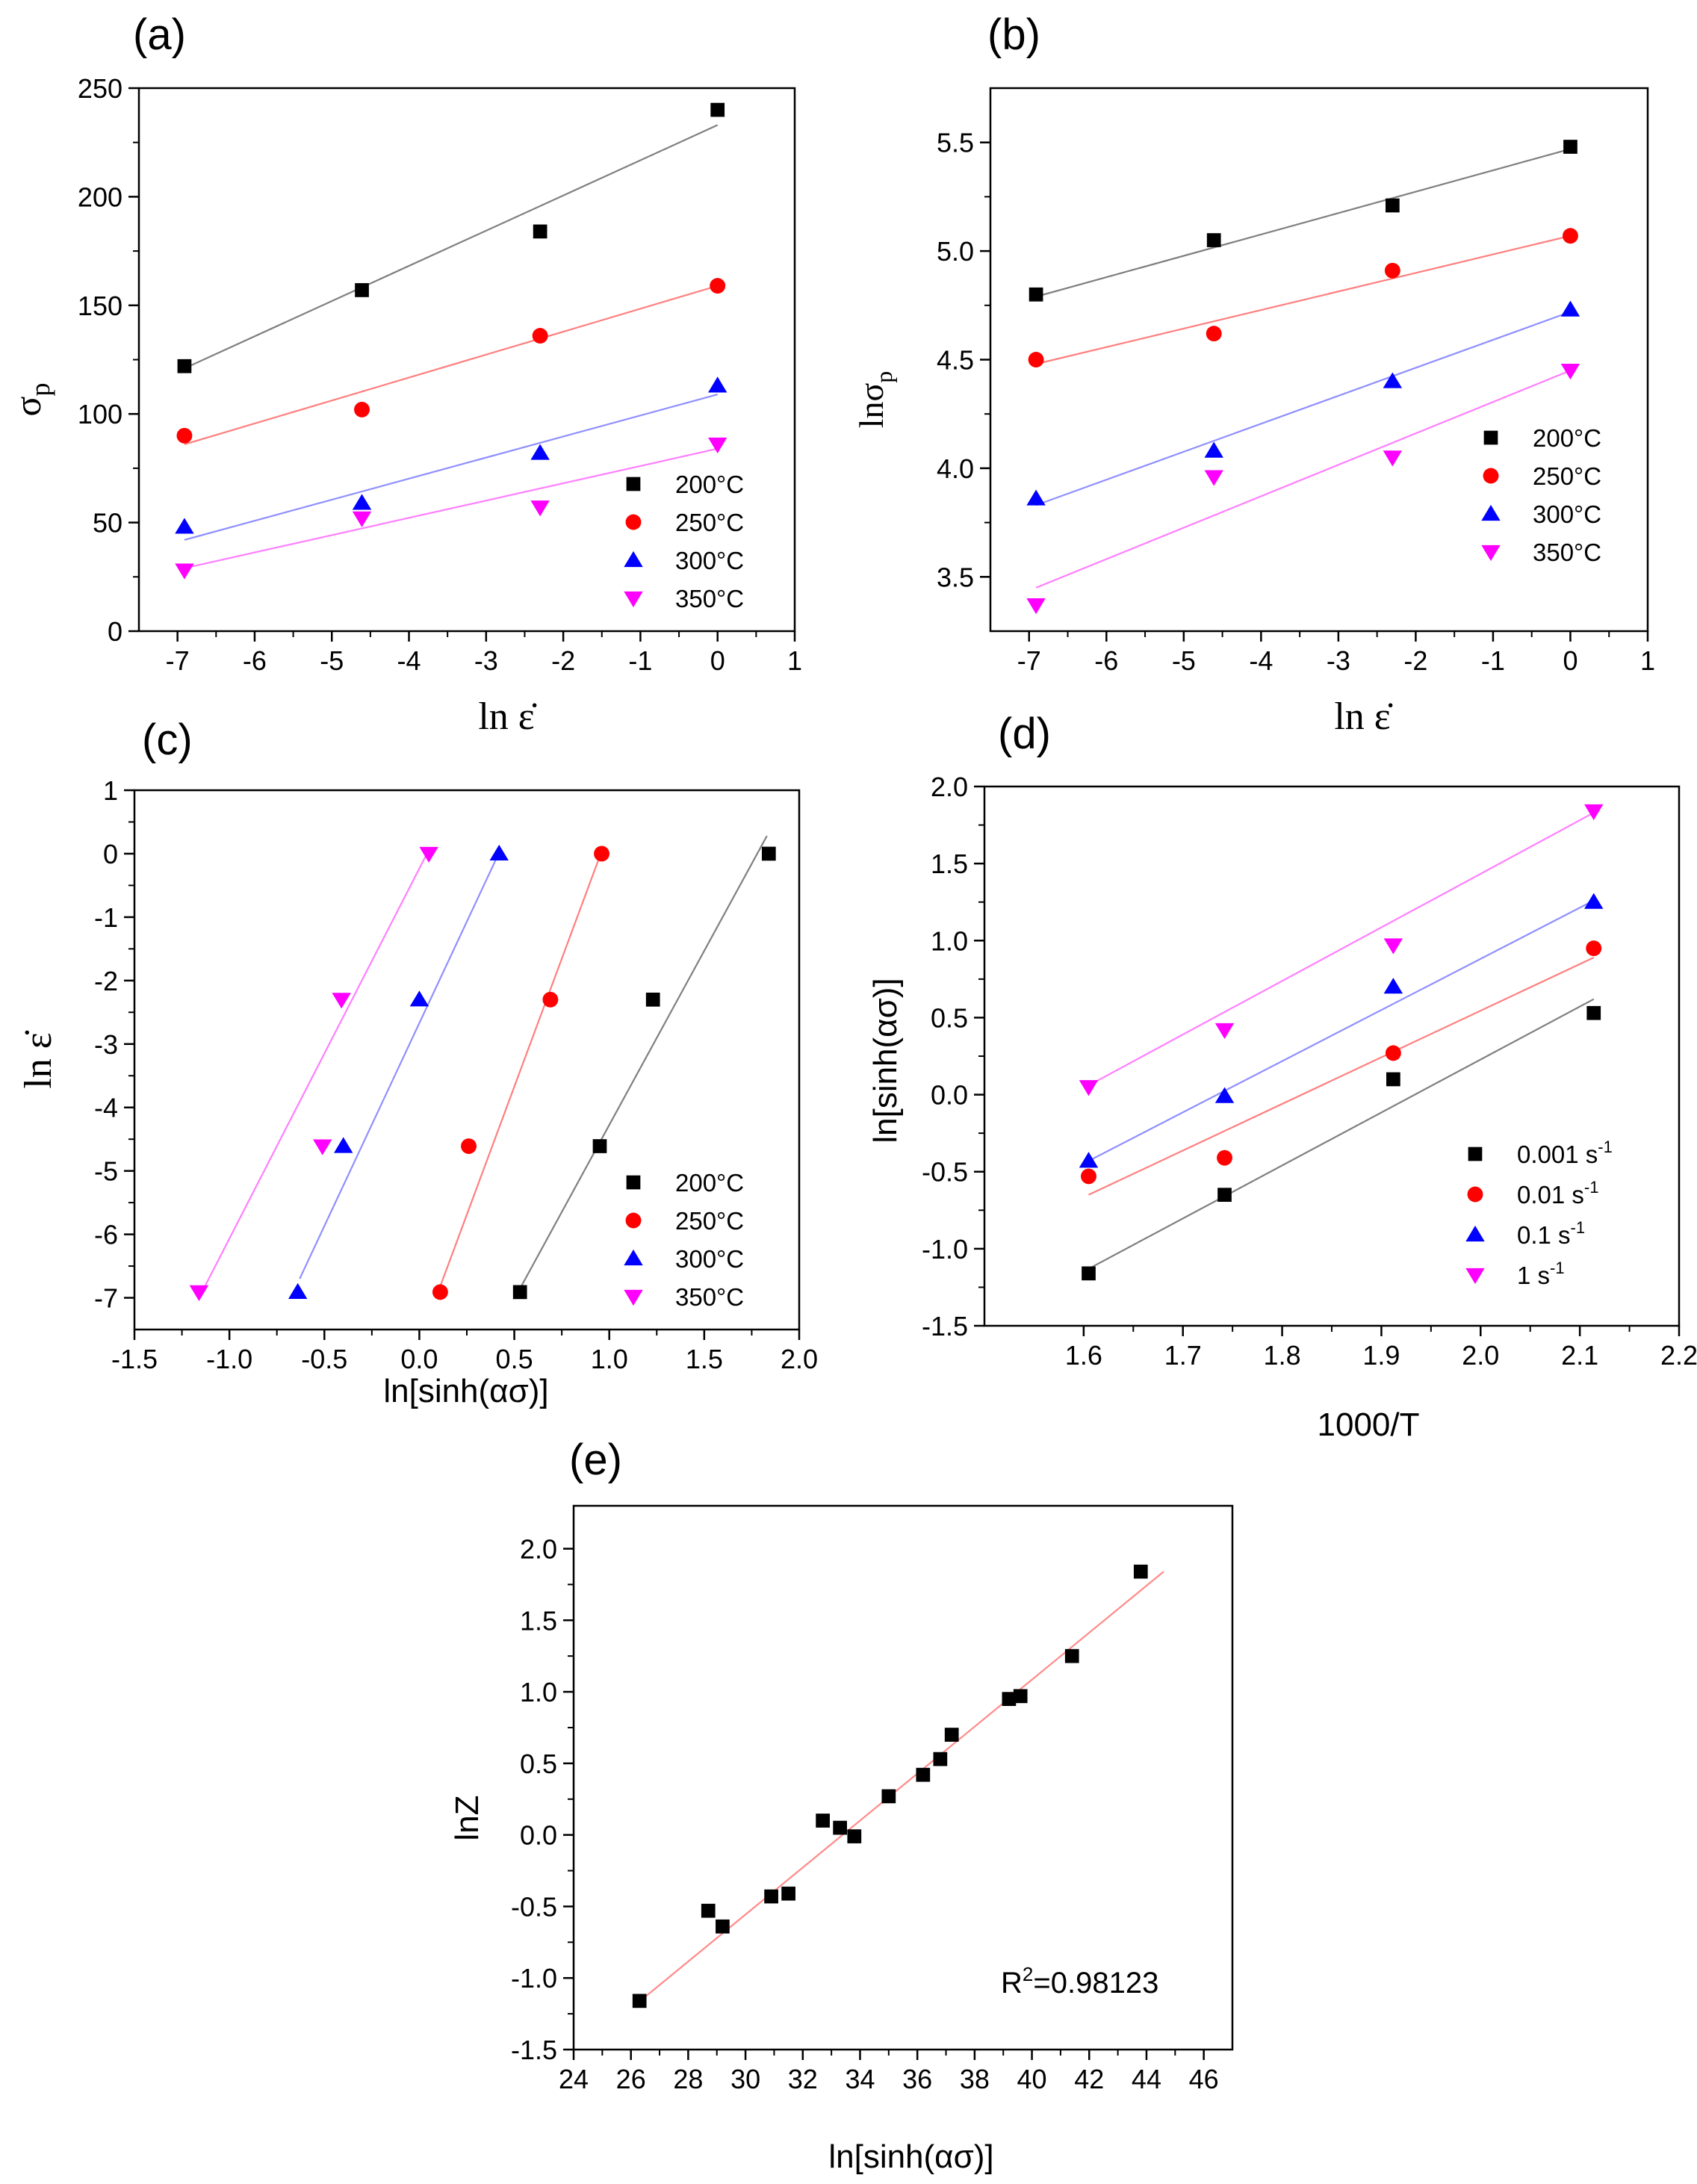 This screenshot has width=1697, height=2184. Describe the element at coordinates (709, 1221) in the screenshot. I see `legend-text-c-1: 250°C` at that location.